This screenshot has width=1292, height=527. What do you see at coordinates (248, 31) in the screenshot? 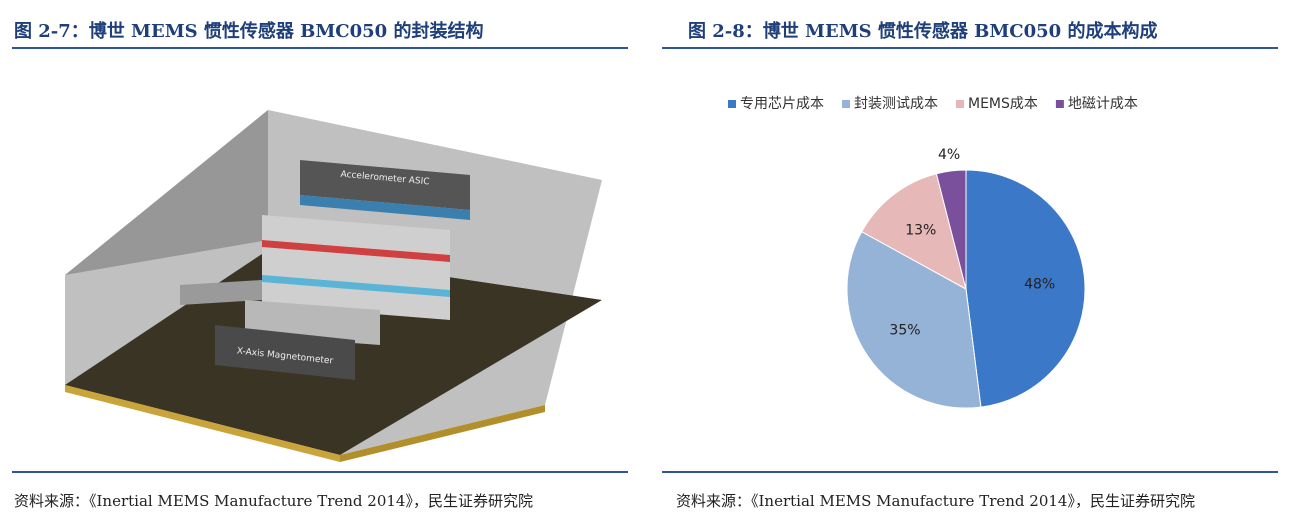
I see `left-title: 图 2-7：博世 MEMS 惯性传感器 BMC050 的封装结构` at bounding box center [248, 31].